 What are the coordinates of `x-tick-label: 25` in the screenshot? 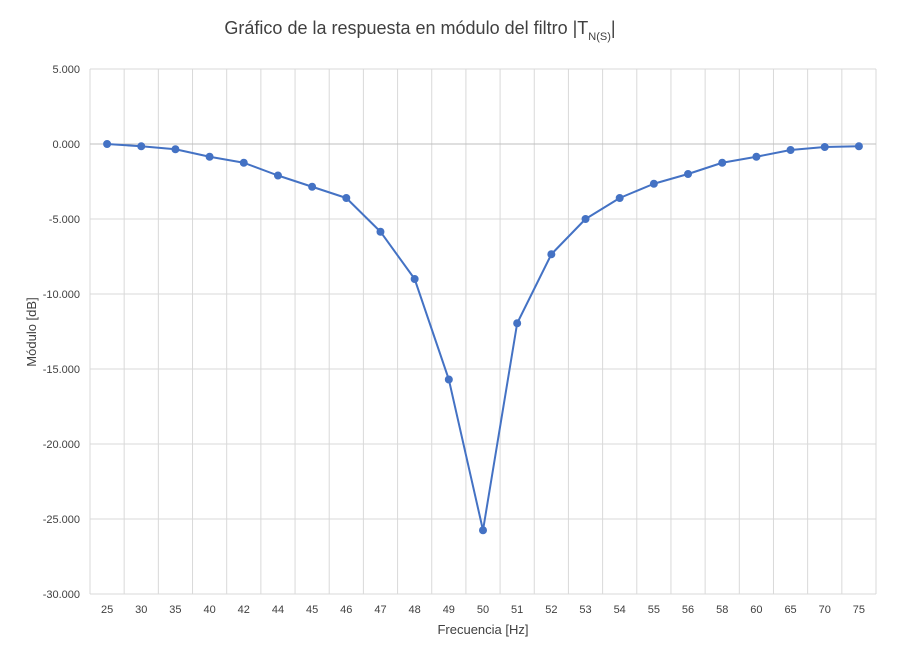 It's located at (107, 610).